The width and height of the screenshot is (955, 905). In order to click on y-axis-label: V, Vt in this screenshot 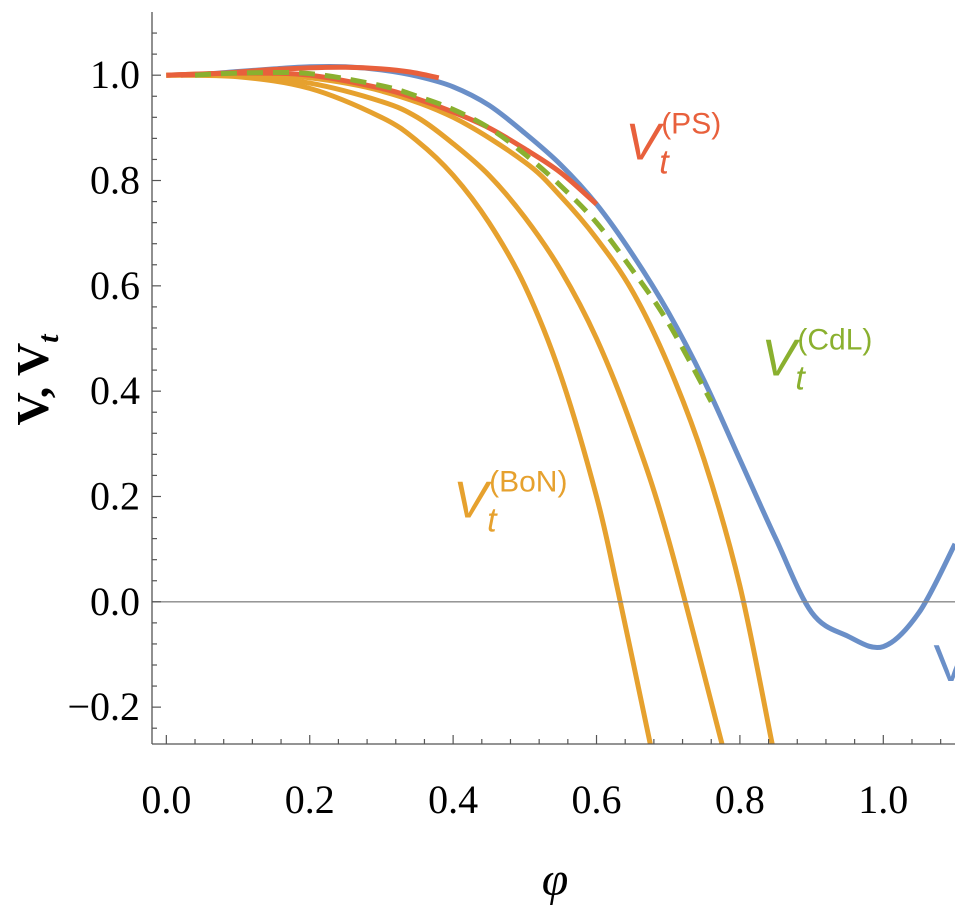, I will do `click(36, 379)`.